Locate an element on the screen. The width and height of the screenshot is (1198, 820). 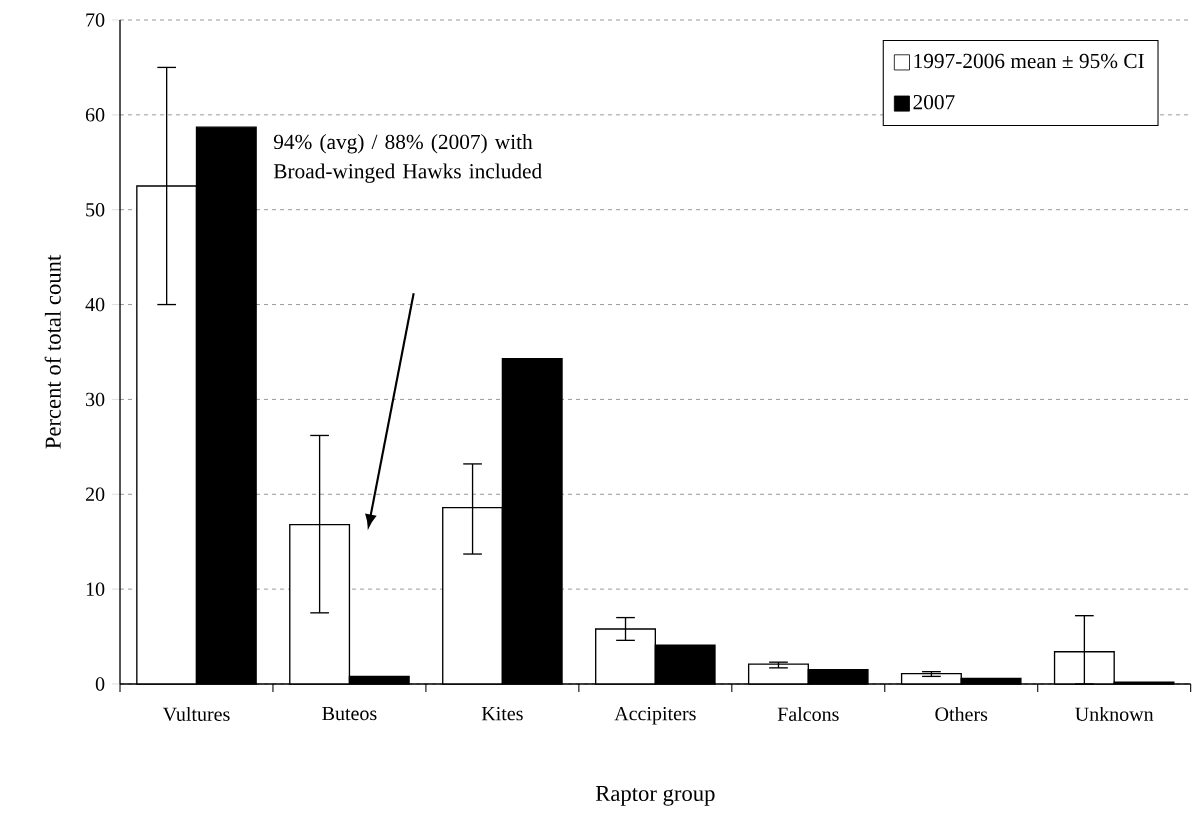
x-tick-label: Others is located at coordinates (961, 713).